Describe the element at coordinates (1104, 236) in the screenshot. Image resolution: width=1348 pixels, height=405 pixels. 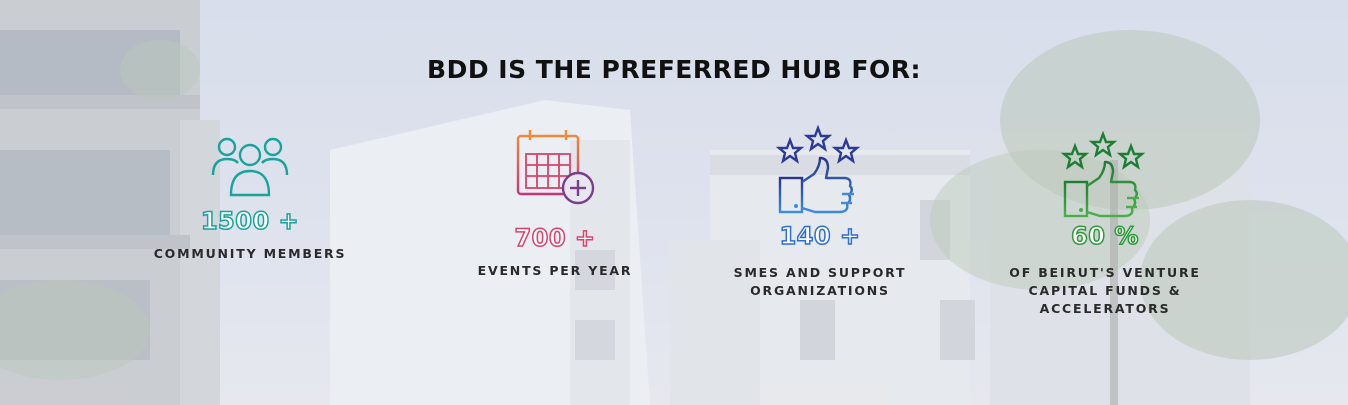
I see `stat-value: 60 %` at that location.